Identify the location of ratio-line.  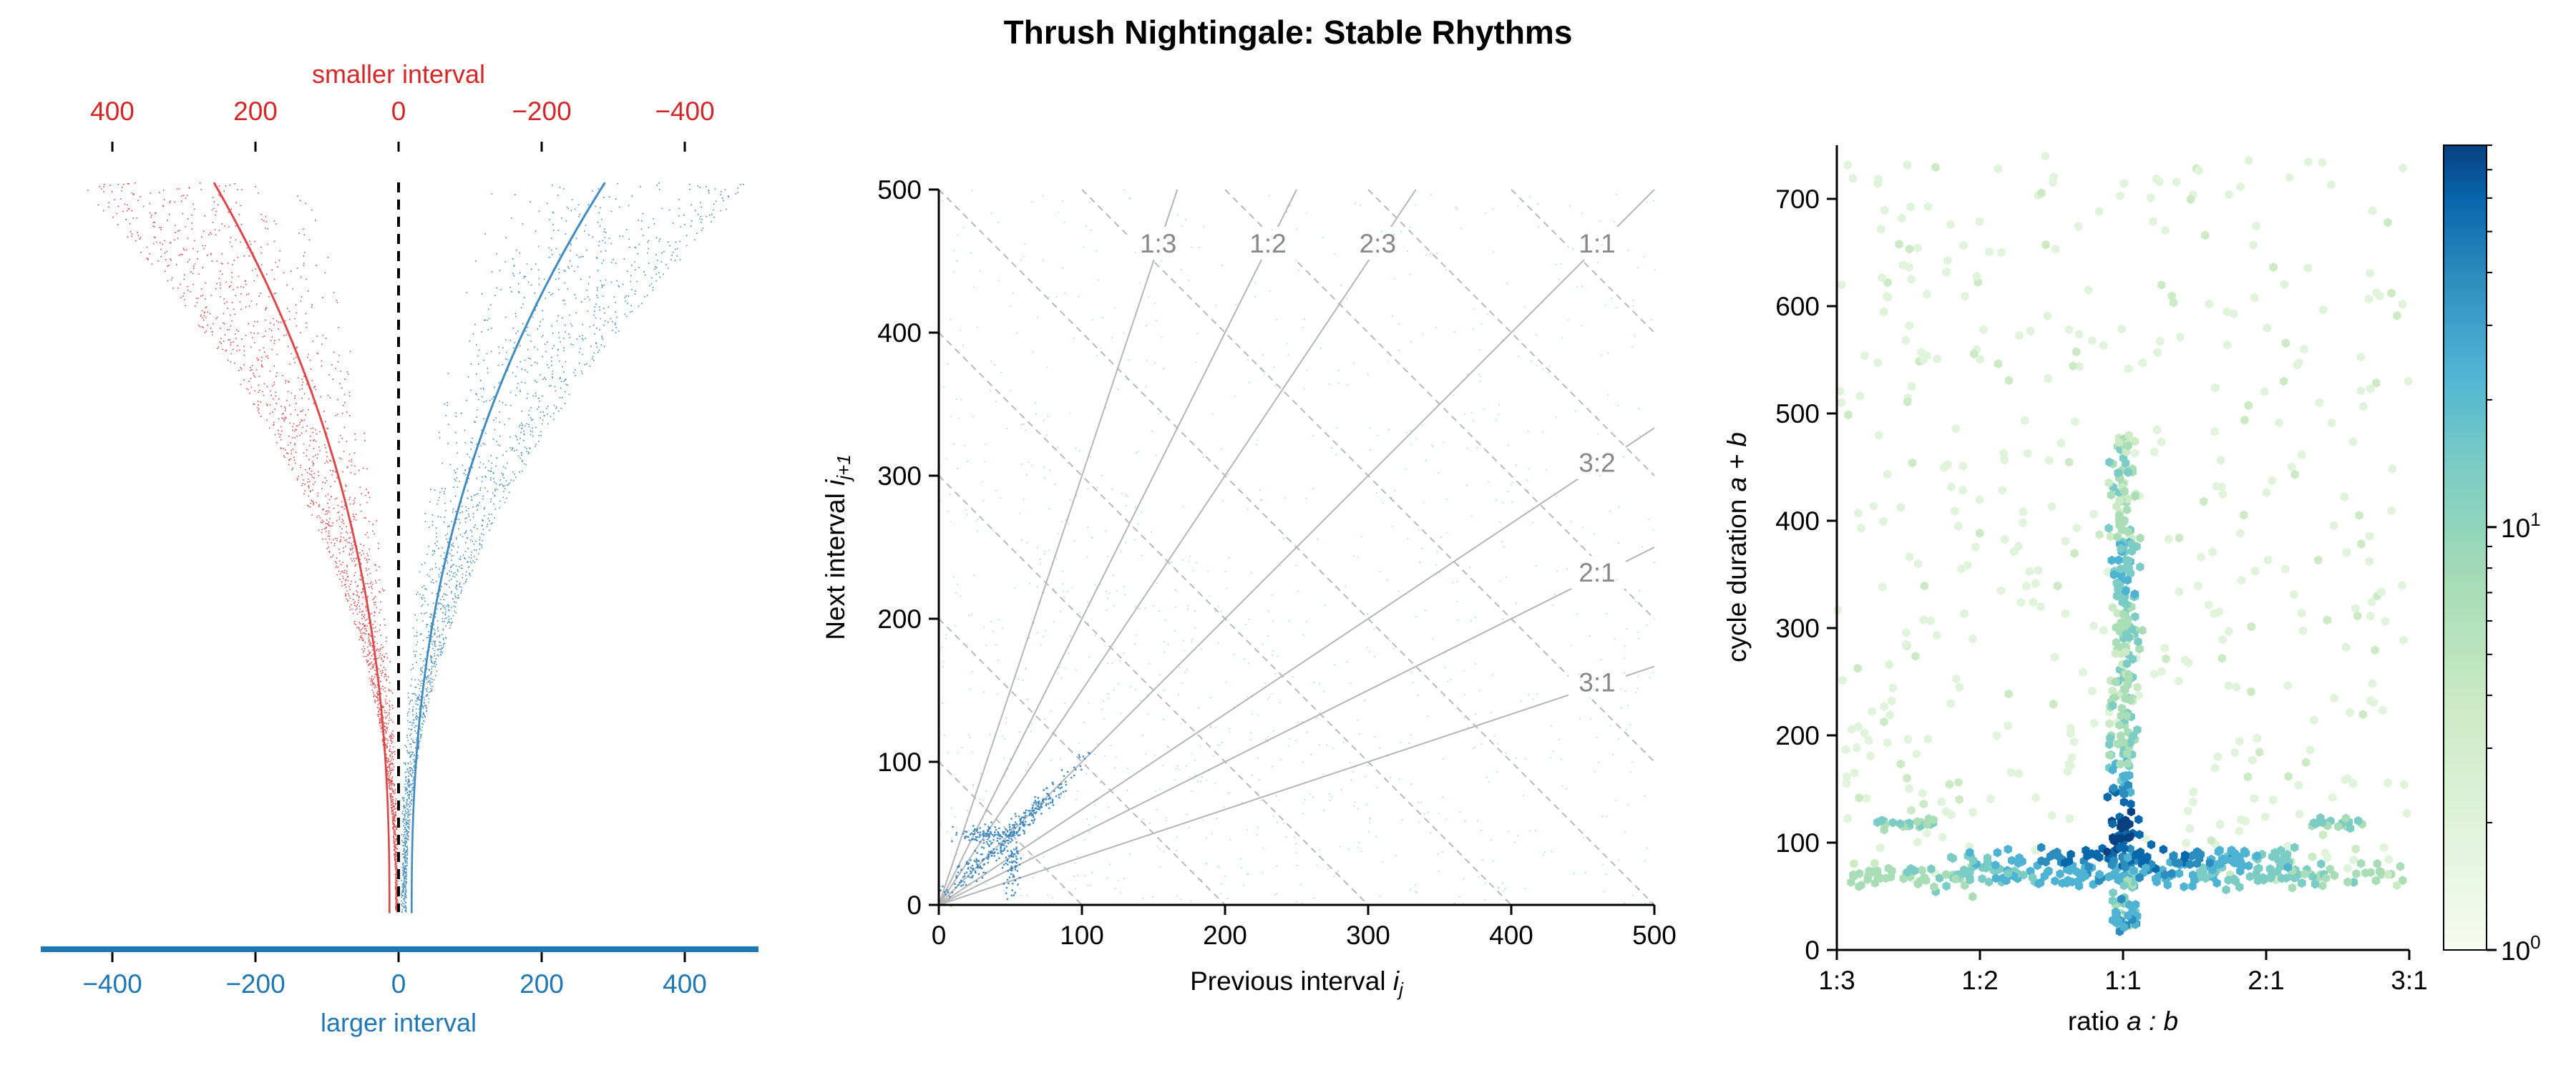
(1296, 666).